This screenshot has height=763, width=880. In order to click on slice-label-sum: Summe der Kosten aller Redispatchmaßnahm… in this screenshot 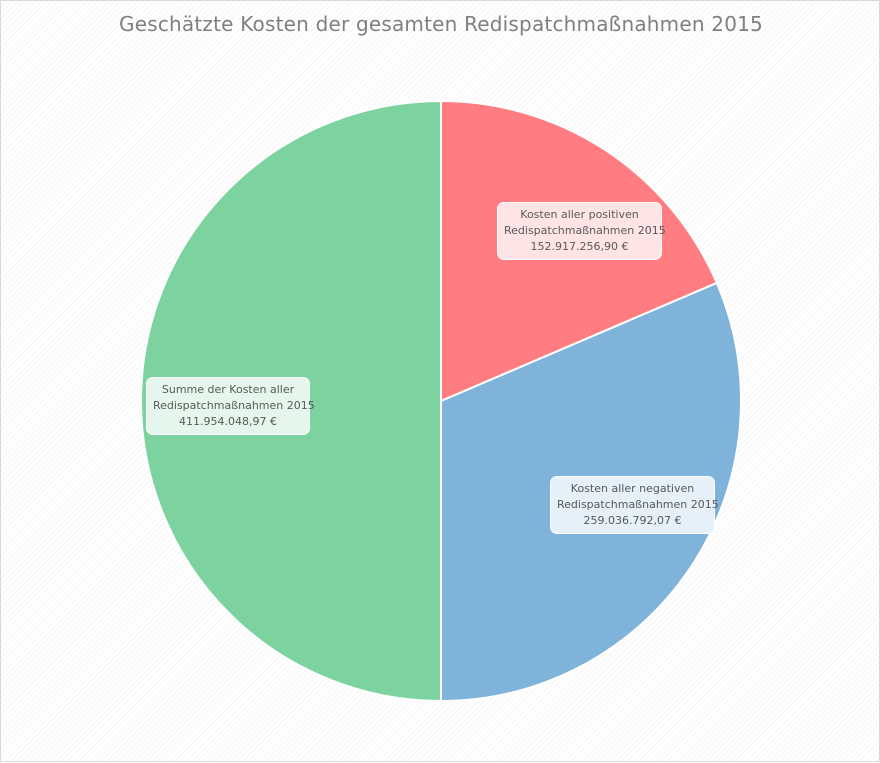, I will do `click(230, 406)`.